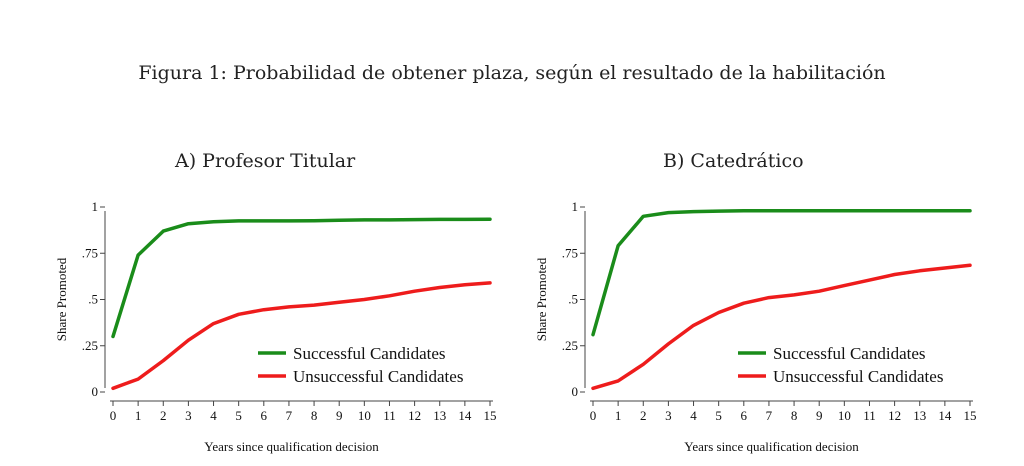  What do you see at coordinates (769, 415) in the screenshot?
I see `panel-b-x-tick-label: 7` at bounding box center [769, 415].